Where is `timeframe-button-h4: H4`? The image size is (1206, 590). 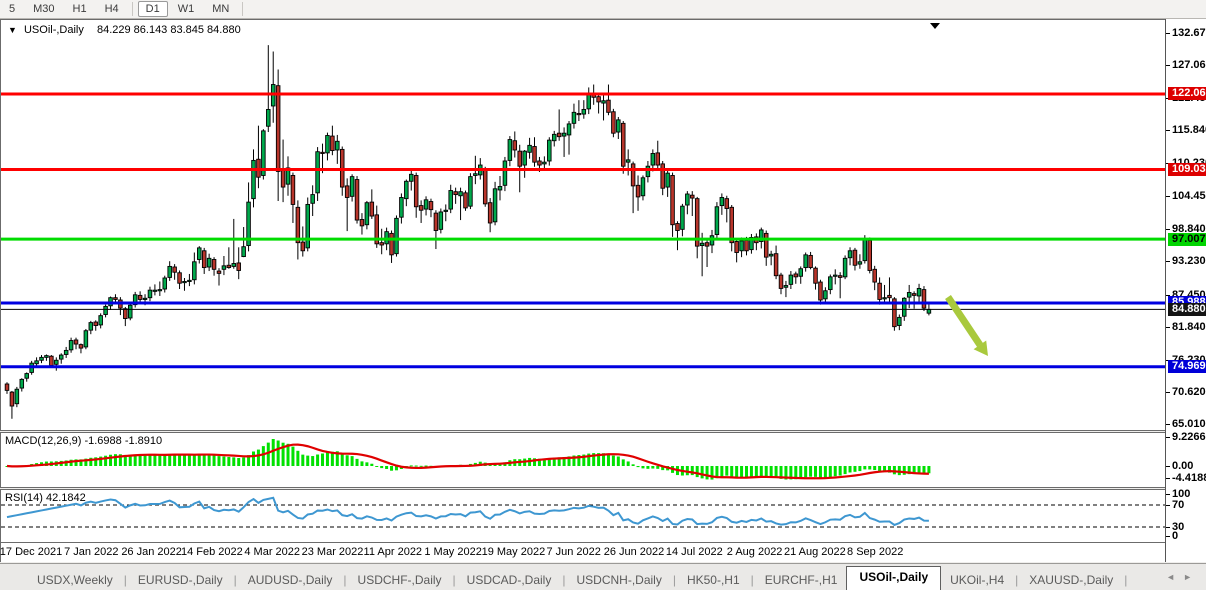 timeframe-button-h4: H4 is located at coordinates (111, 9).